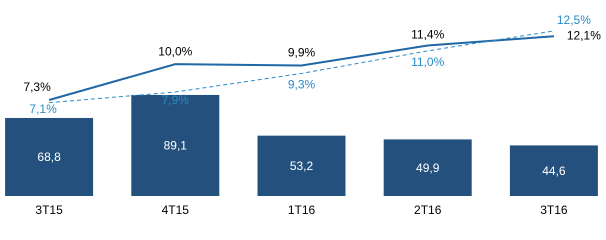 The height and width of the screenshot is (240, 606). I want to click on bar-value-label: 44,6, so click(554, 171).